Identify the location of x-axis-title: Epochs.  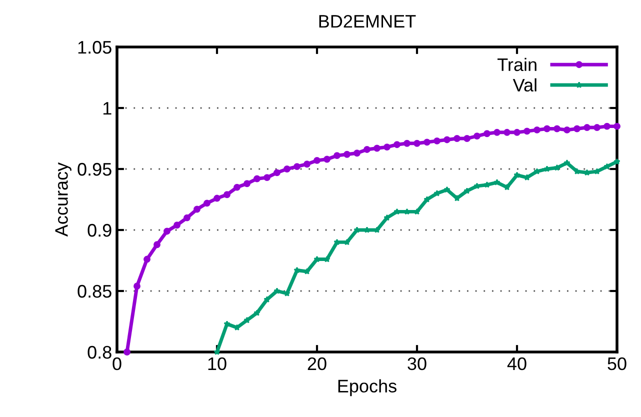
(367, 387).